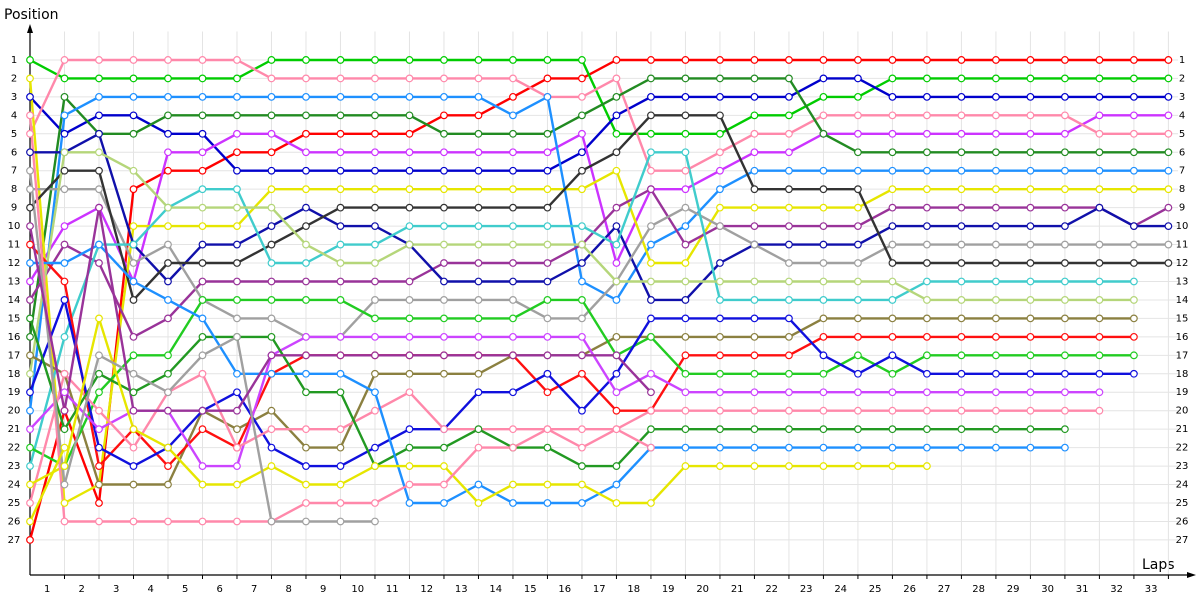 The image size is (1200, 604). I want to click on series-line, so click(599, 124).